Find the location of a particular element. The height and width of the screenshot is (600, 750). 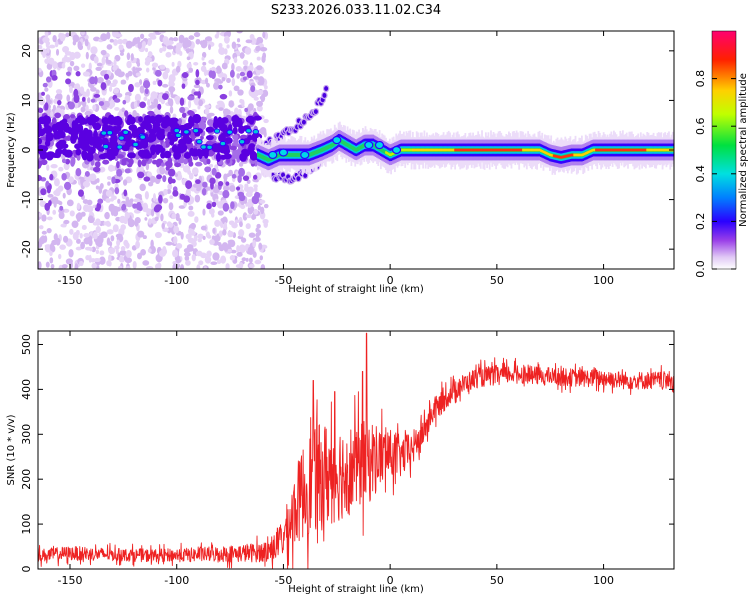

colorbar-gradient is located at coordinates (724, 150).